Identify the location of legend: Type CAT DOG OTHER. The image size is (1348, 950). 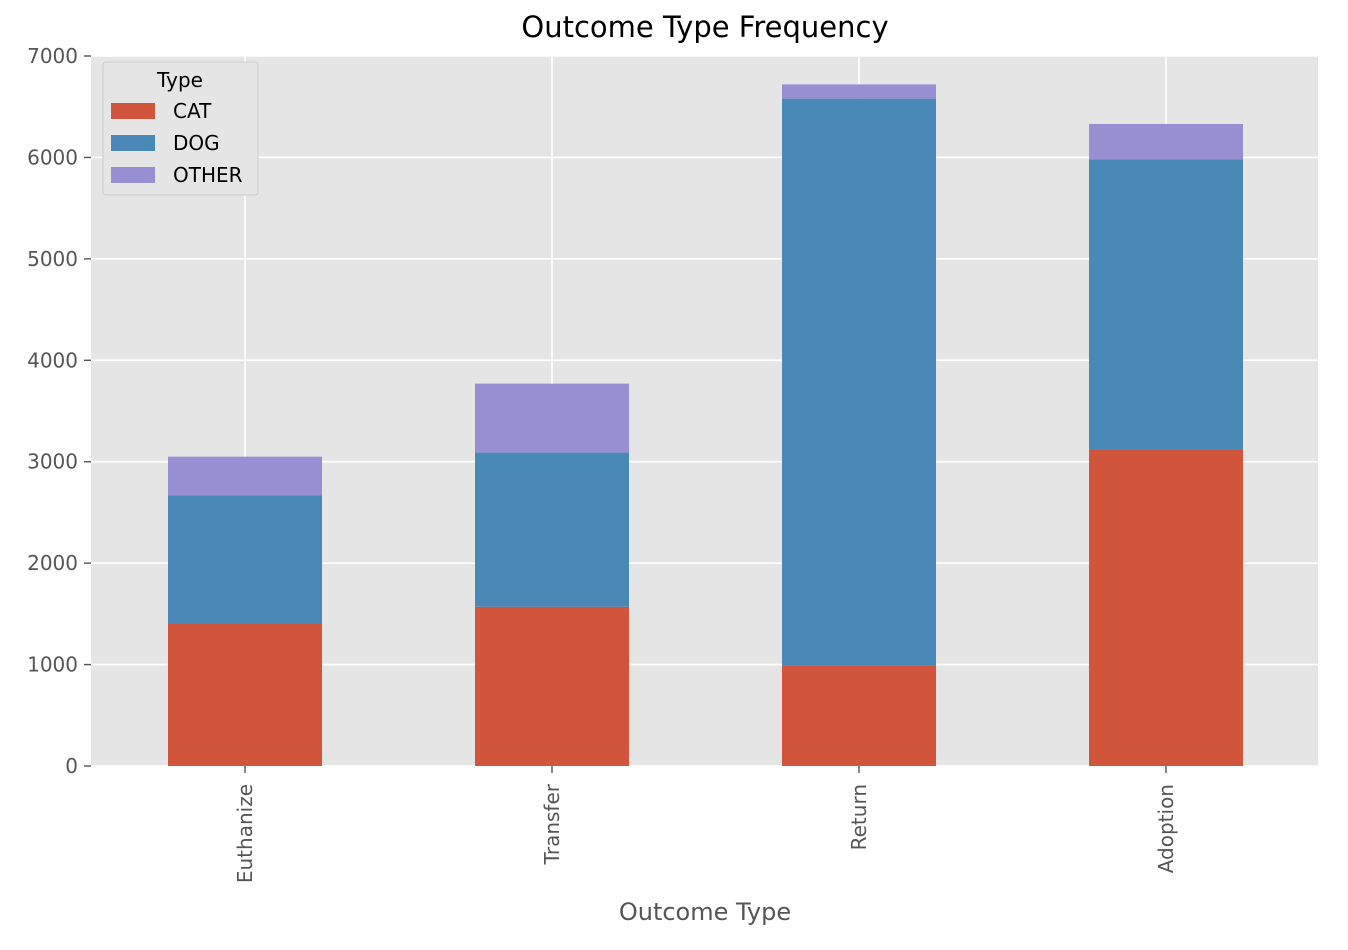
(180, 128).